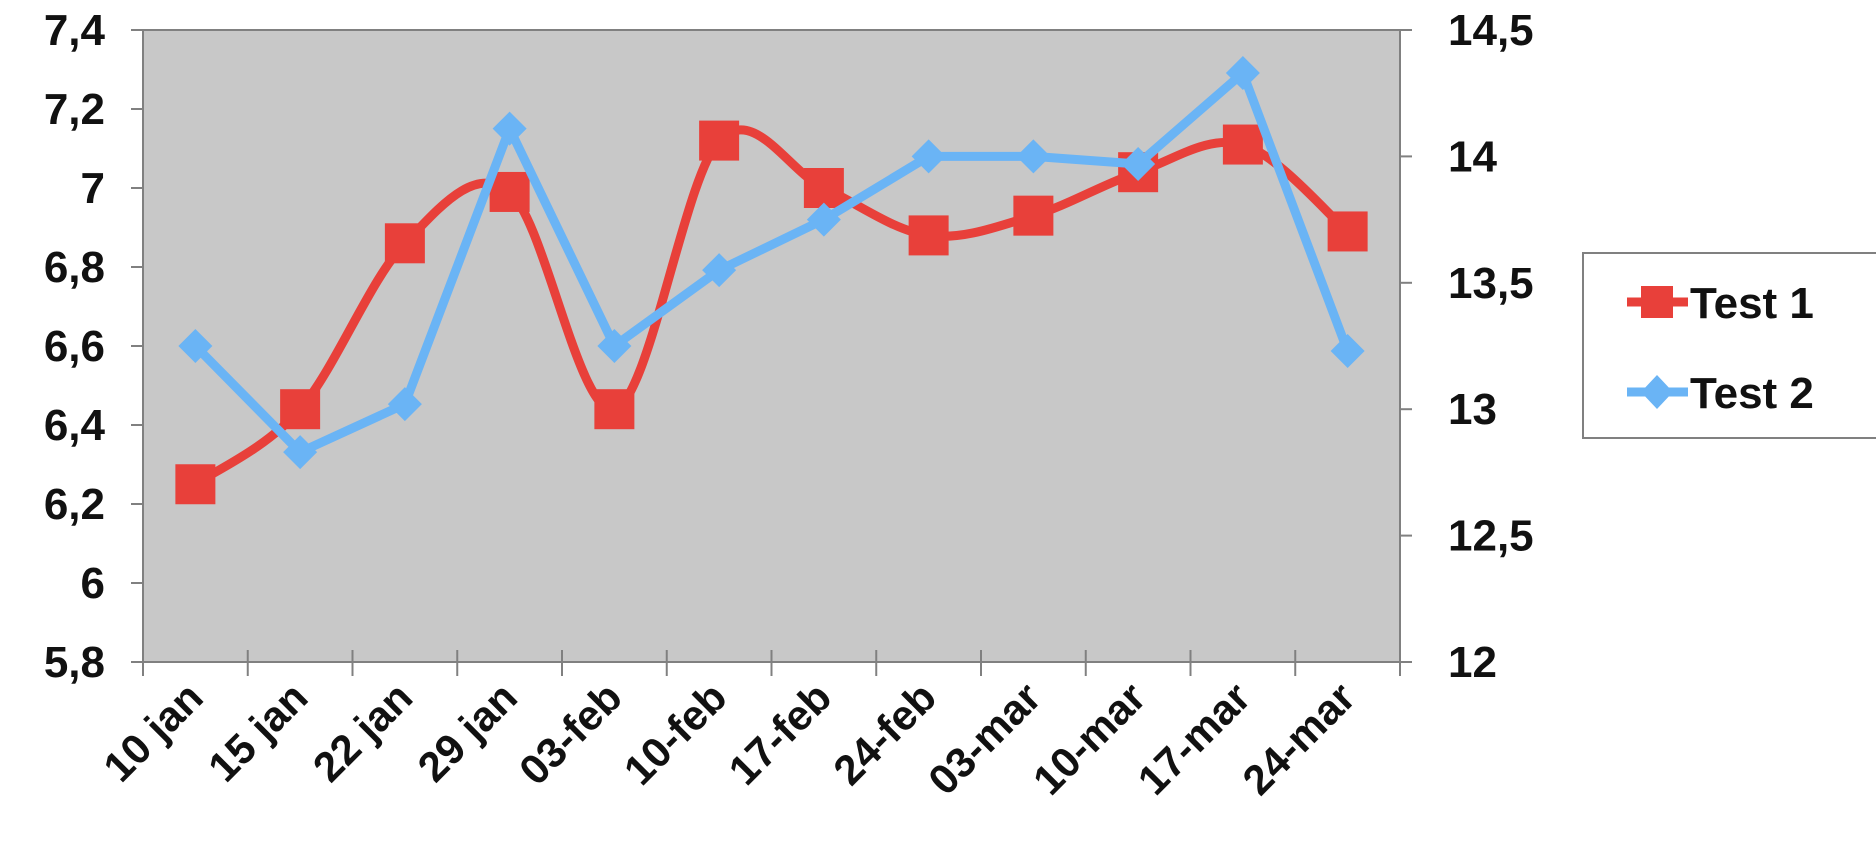 Image resolution: width=1876 pixels, height=865 pixels. I want to click on legend-label-test-1: Test 1, so click(1752, 303).